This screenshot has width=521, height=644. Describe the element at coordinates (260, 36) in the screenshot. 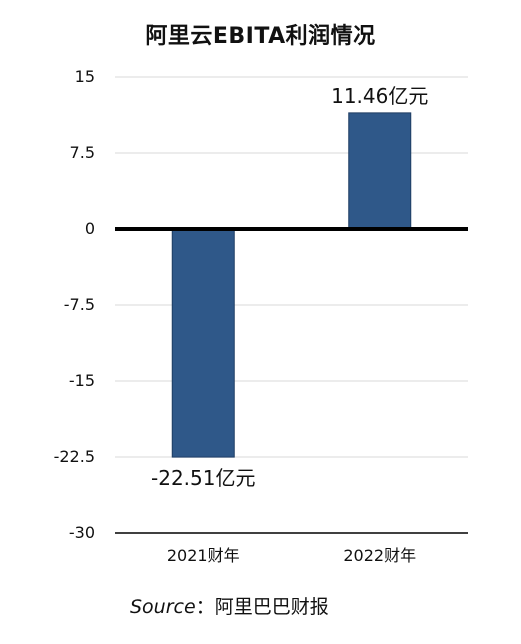

I see `chart-title: 阿里云EBITA利润情况` at that location.